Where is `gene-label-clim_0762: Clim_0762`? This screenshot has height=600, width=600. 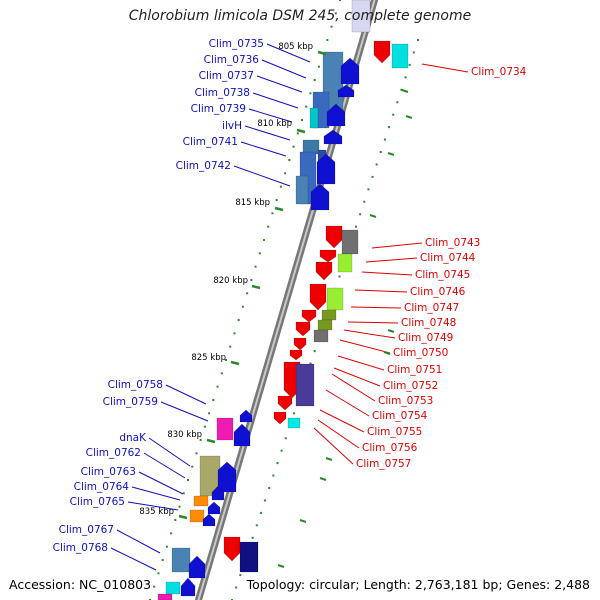 gene-label-clim_0762: Clim_0762 is located at coordinates (113, 453).